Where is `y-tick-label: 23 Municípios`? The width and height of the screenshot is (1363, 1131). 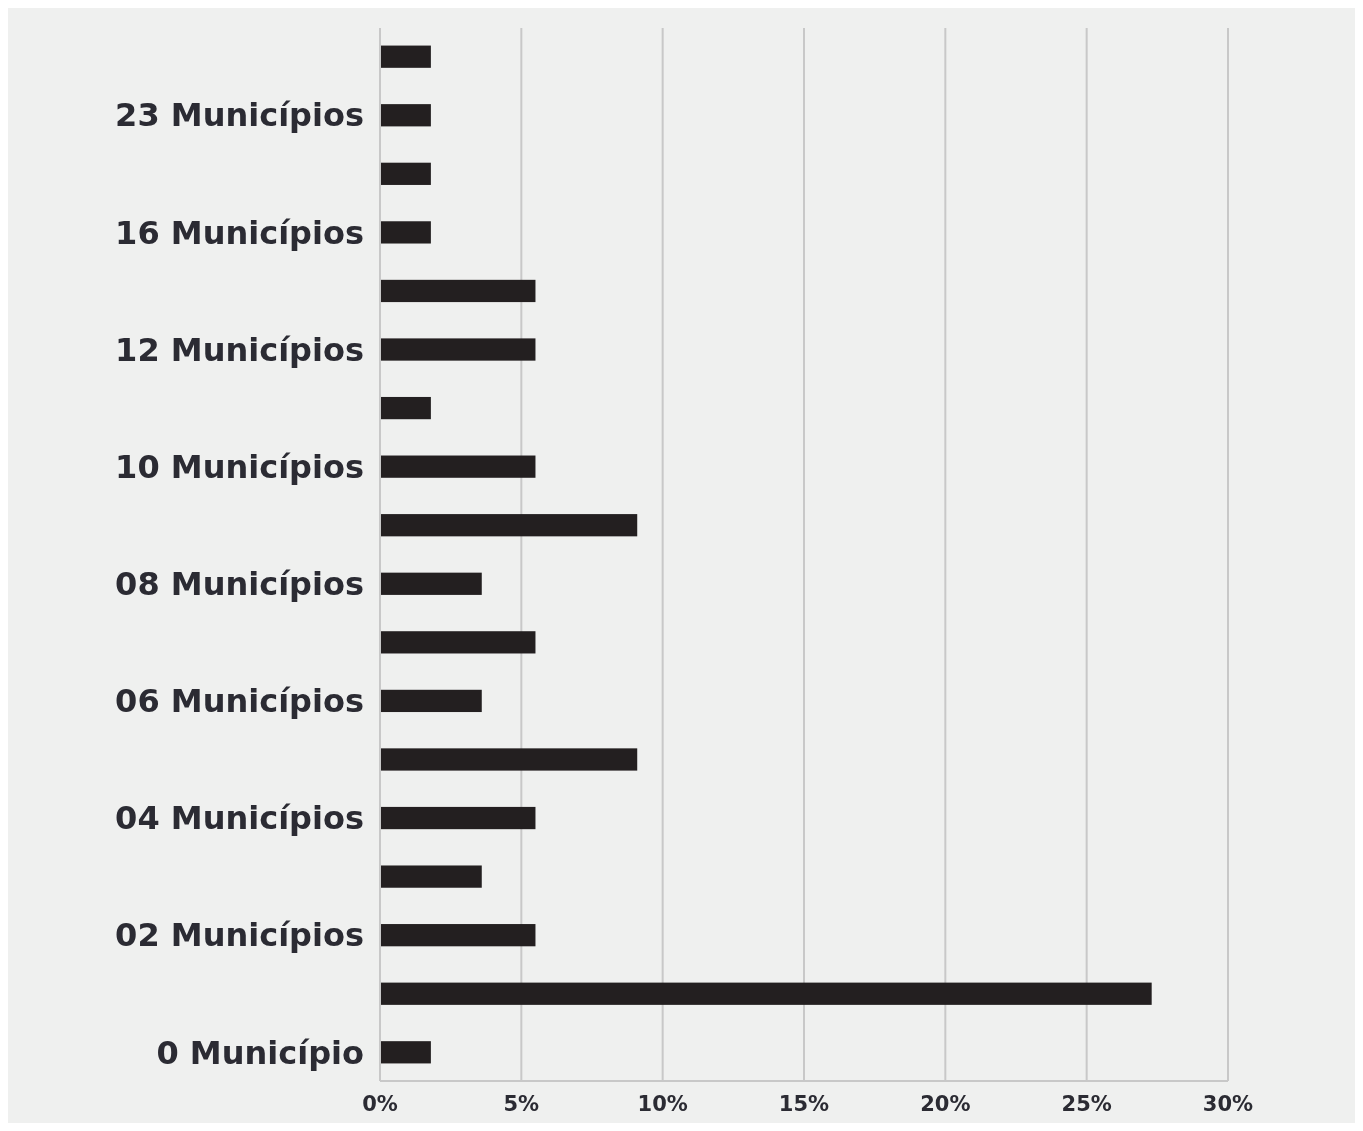 y-tick-label: 23 Municípios is located at coordinates (239, 115).